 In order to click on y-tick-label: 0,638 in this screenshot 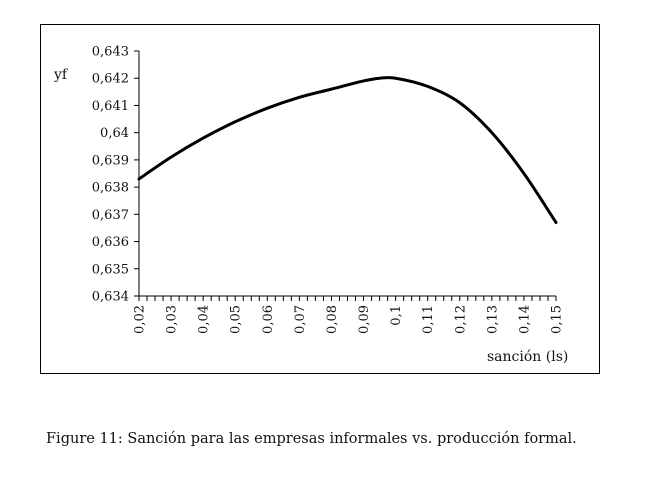, I will do `click(110, 188)`.